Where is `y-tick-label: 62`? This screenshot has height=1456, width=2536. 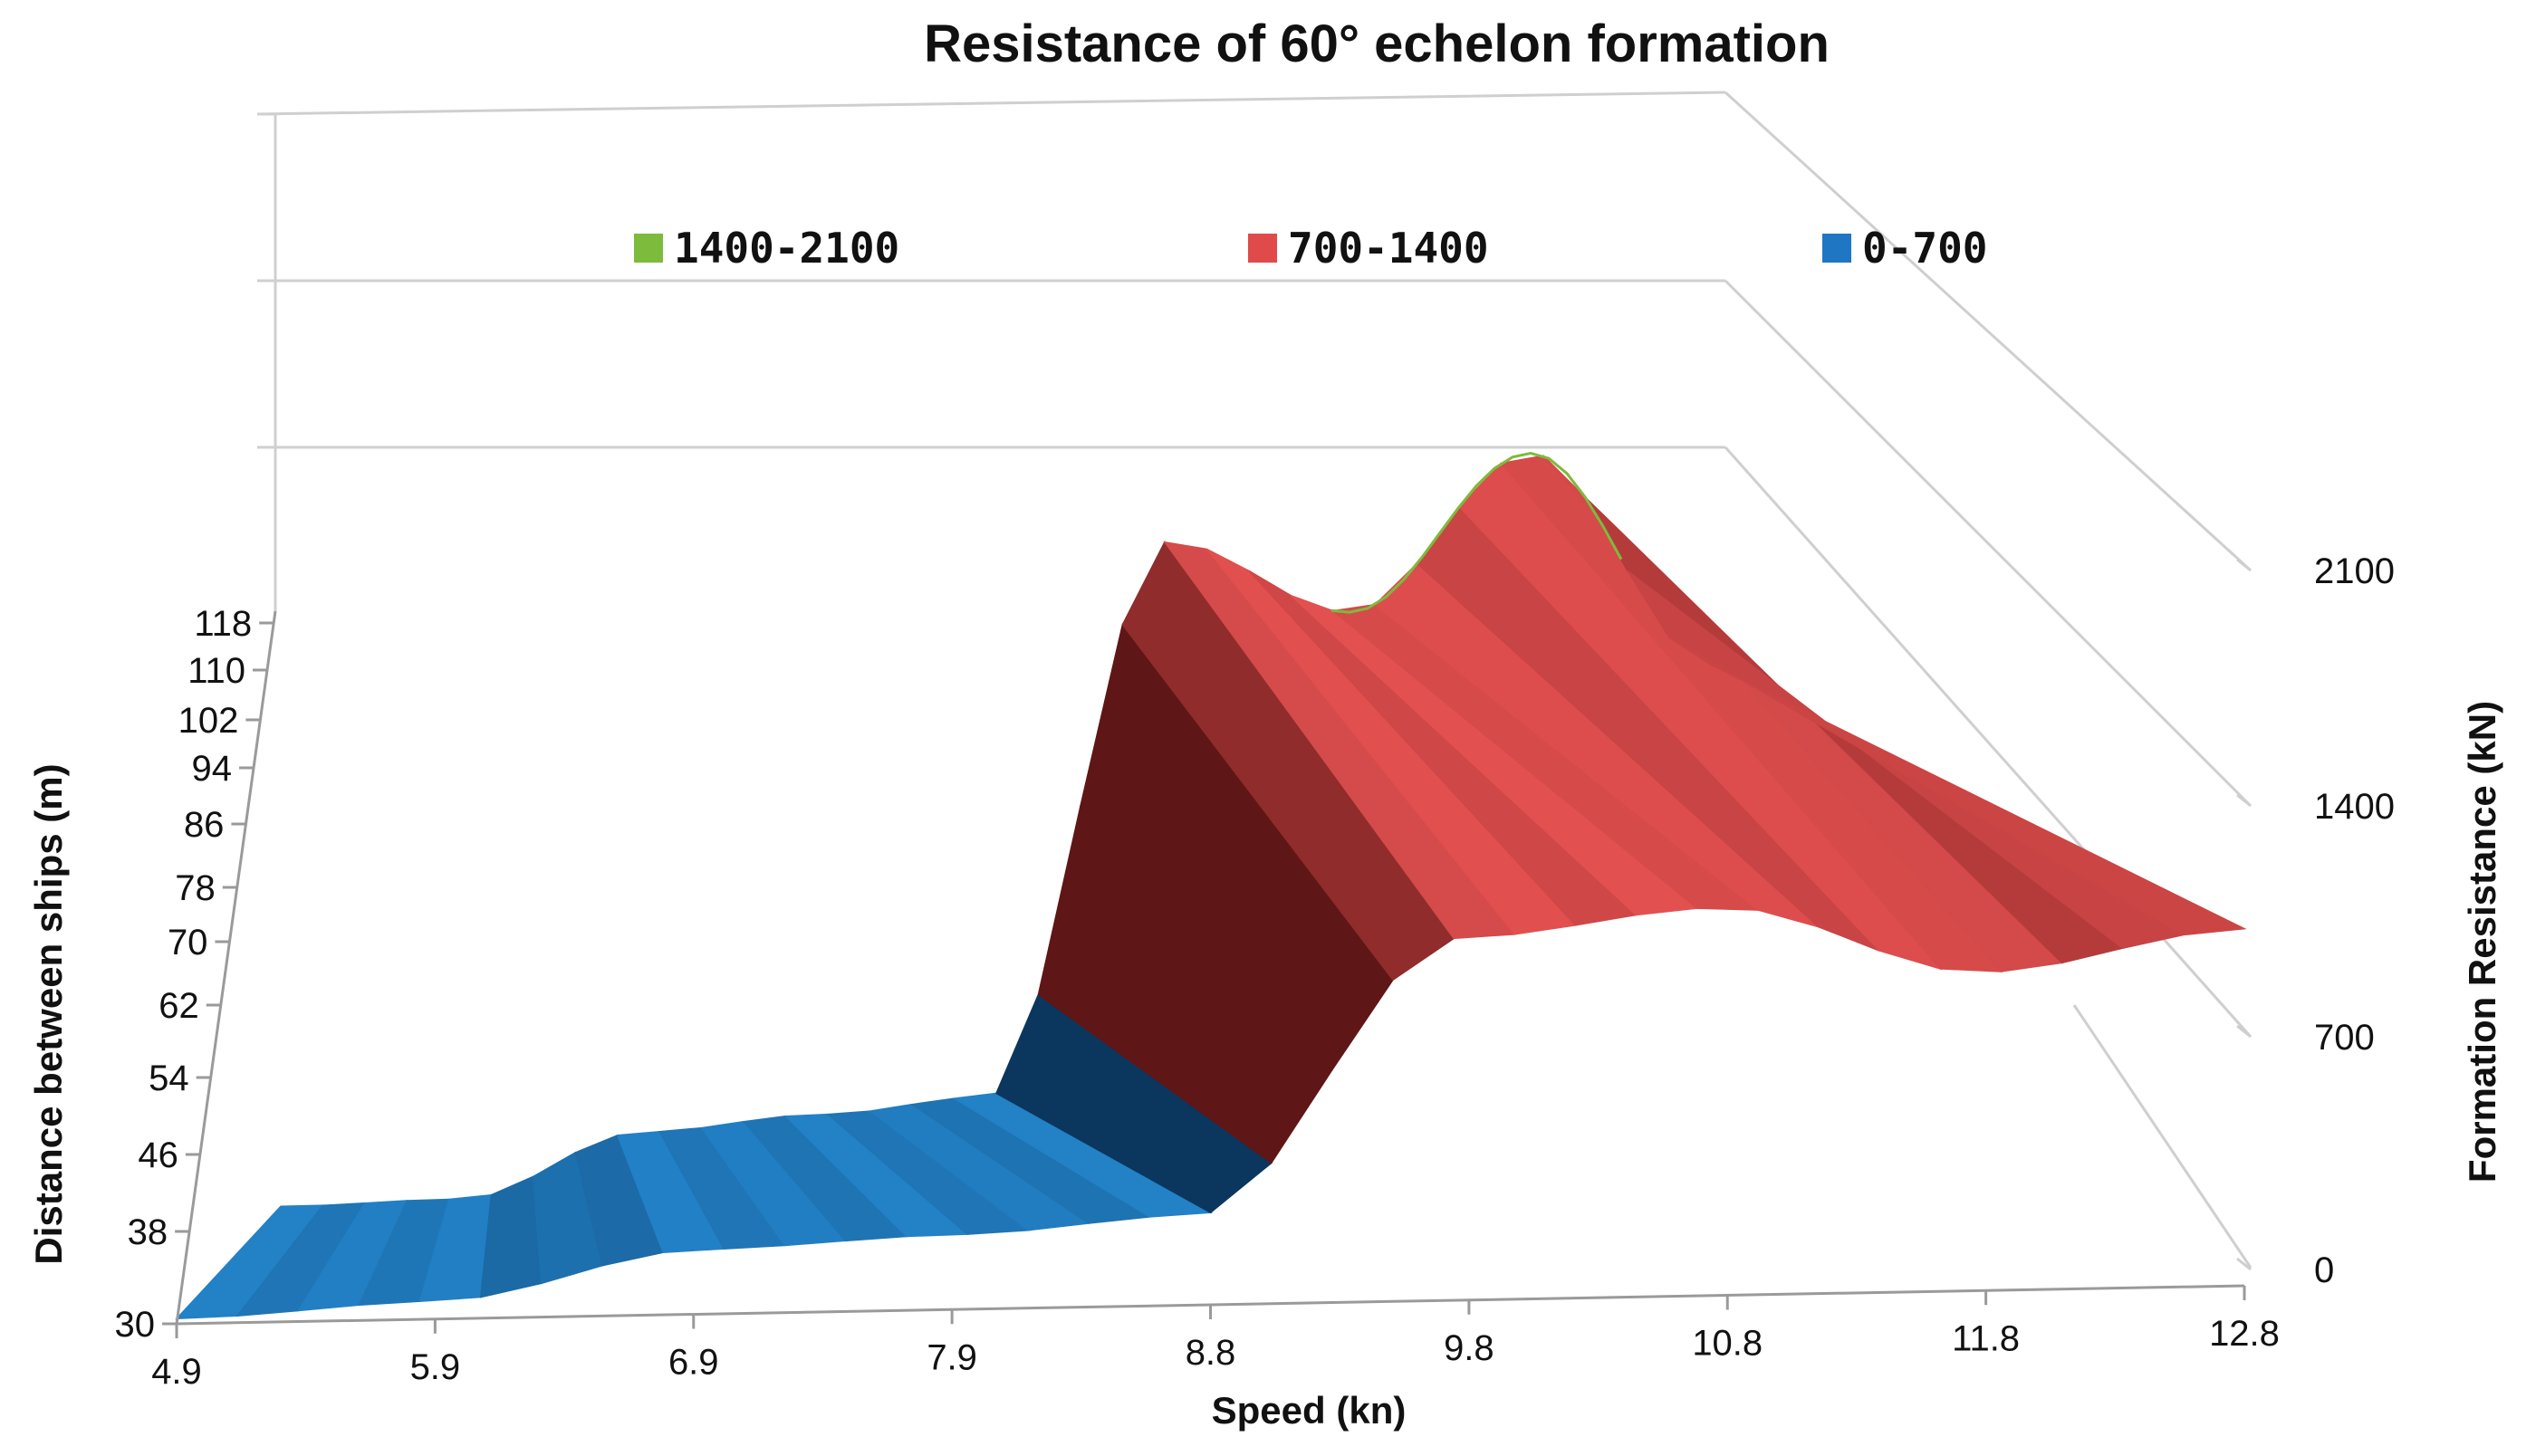 y-tick-label: 62 is located at coordinates (178, 1006).